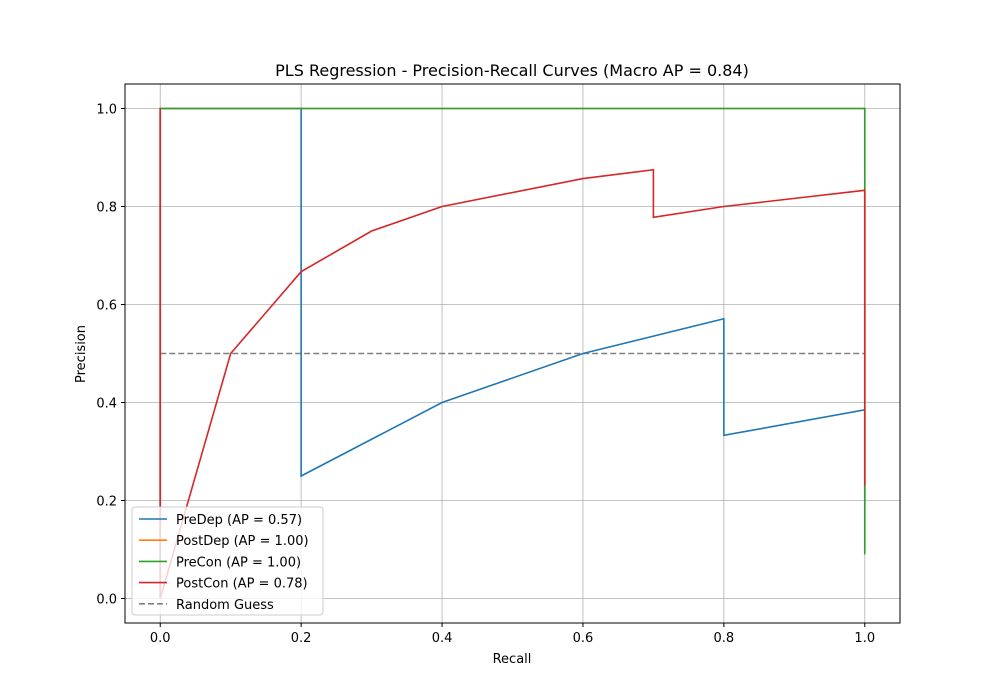 The image size is (1000, 700). I want to click on y-tick-label: 0.4, so click(106, 404).